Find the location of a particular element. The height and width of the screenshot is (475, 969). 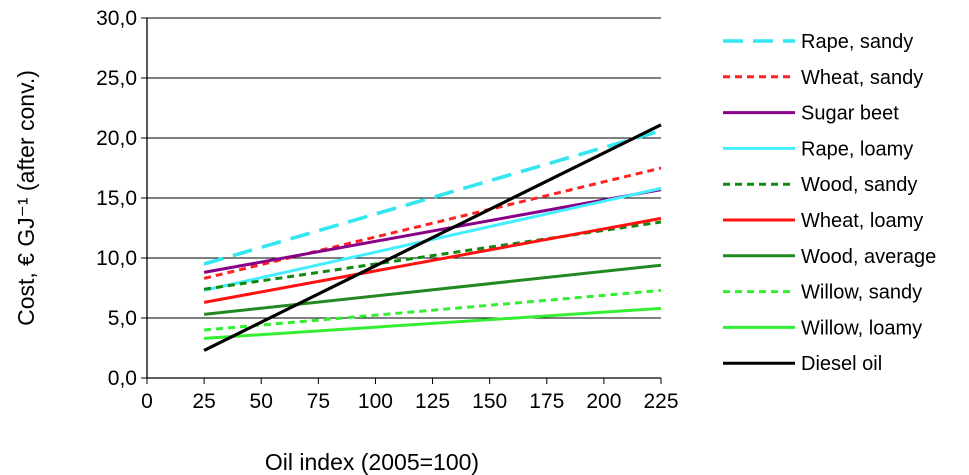

x-tick-label: 125 is located at coordinates (432, 401).